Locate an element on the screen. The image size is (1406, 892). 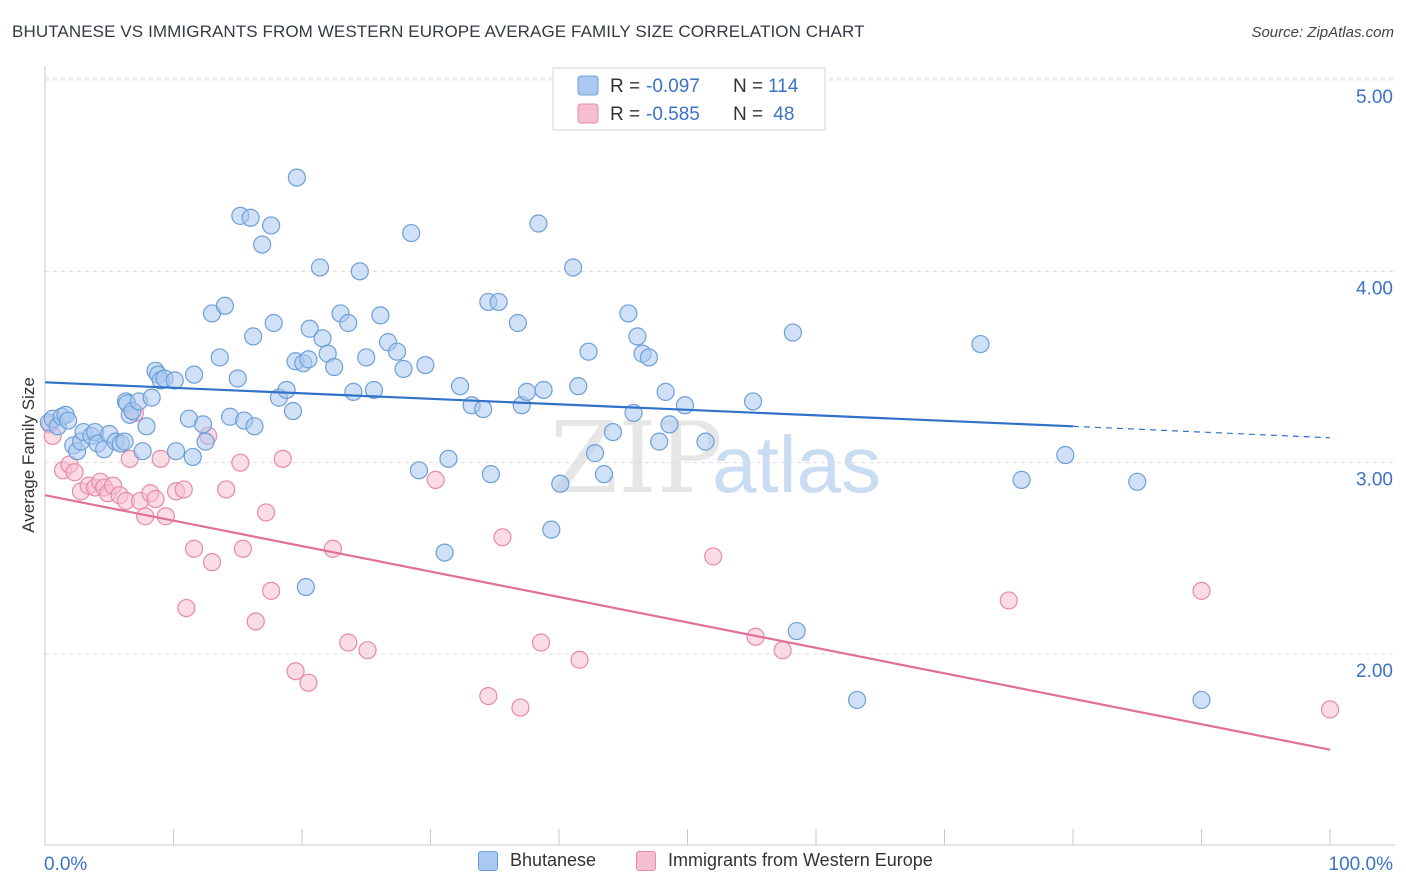
legend-label-immigrants: Immigrants from Western Europe is located at coordinates (800, 860).